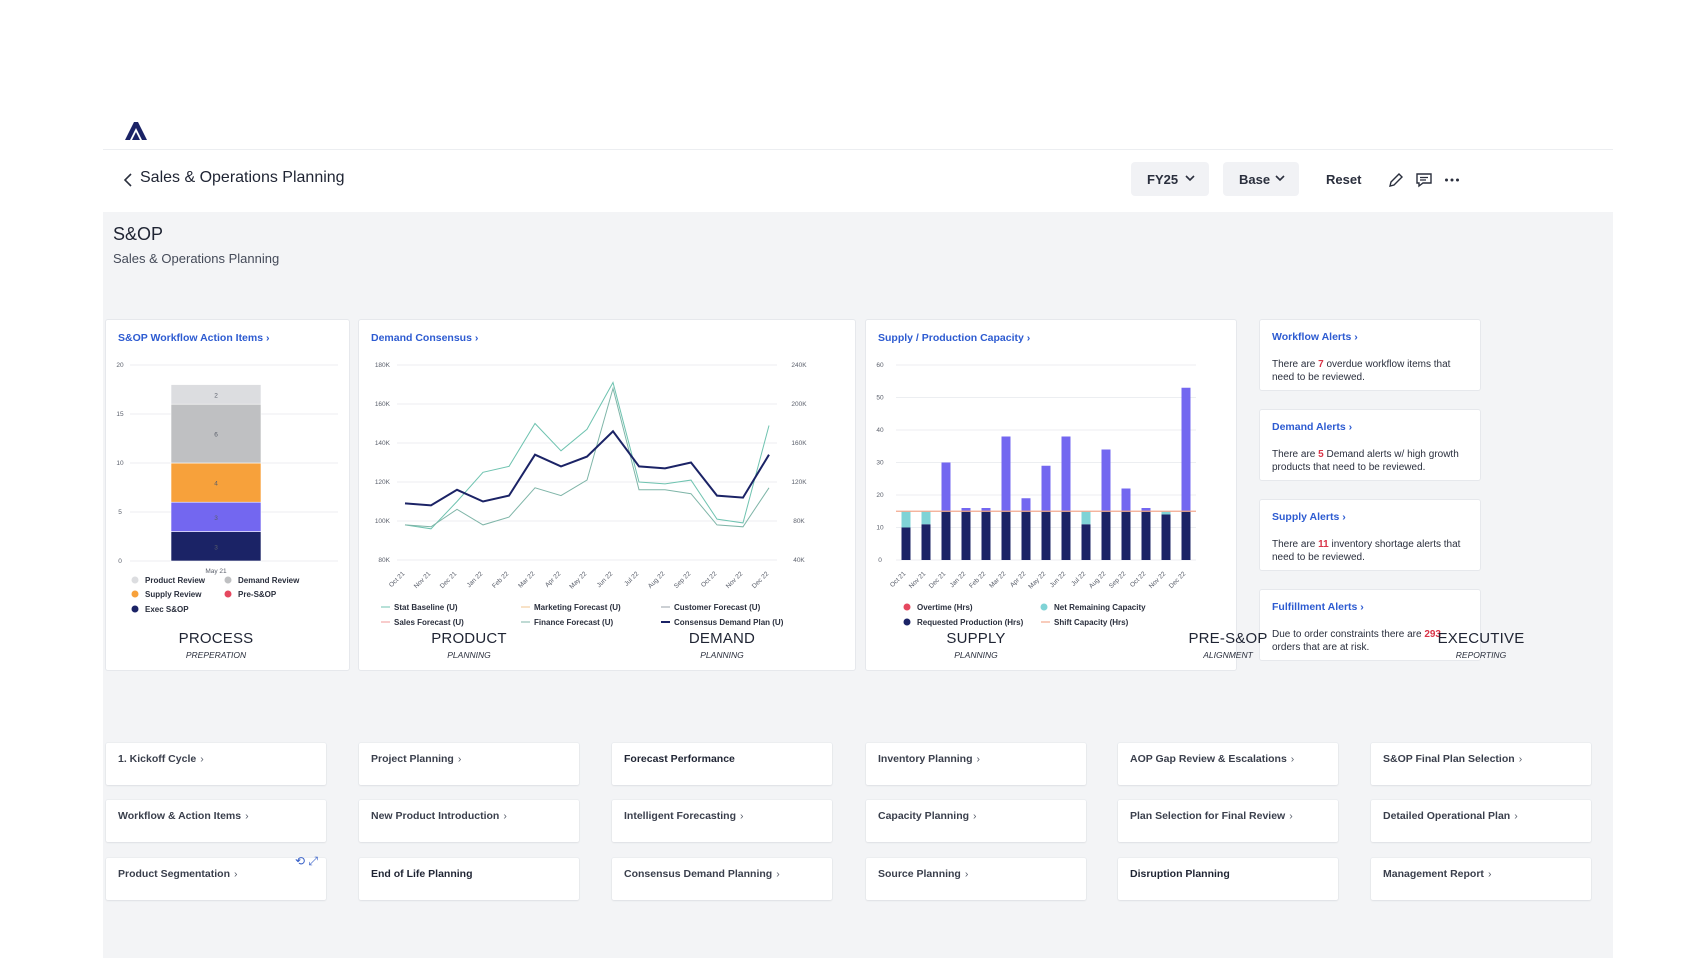  What do you see at coordinates (1348, 634) in the screenshot?
I see `alert-text-pre: Due to order constraints there are` at bounding box center [1348, 634].